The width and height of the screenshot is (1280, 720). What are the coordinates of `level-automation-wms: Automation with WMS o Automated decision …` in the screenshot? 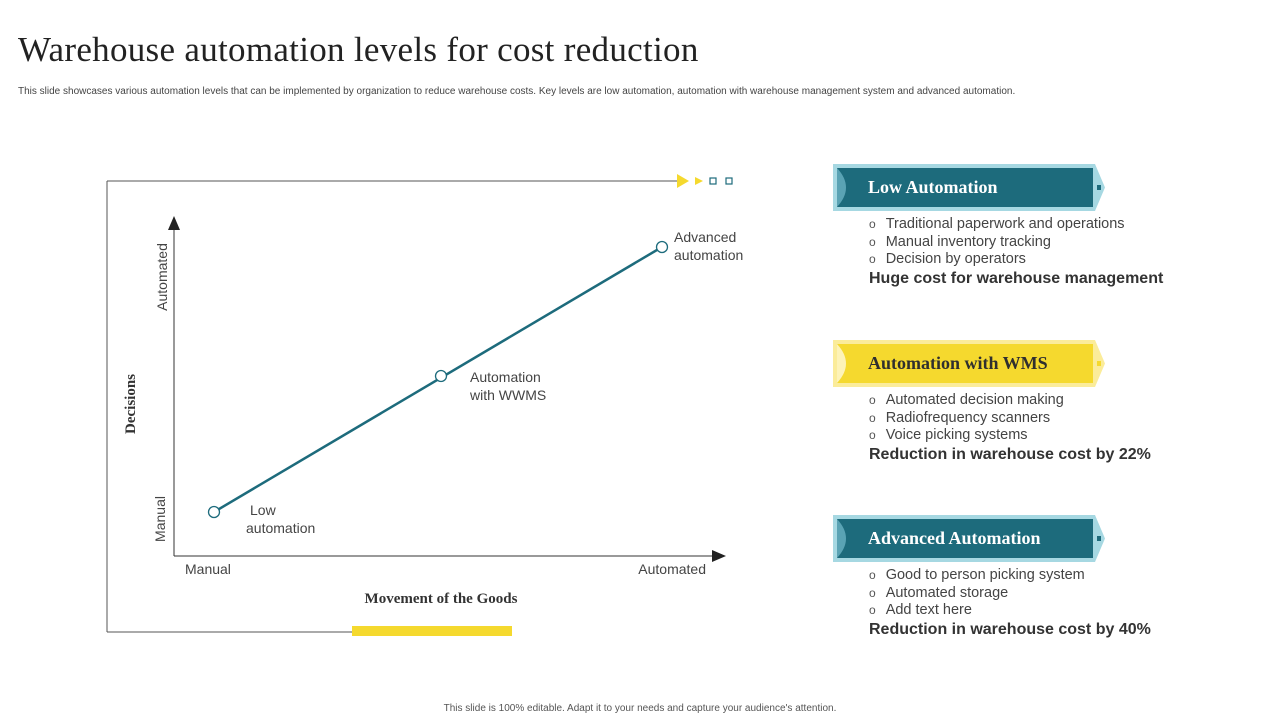 It's located at (1023, 402).